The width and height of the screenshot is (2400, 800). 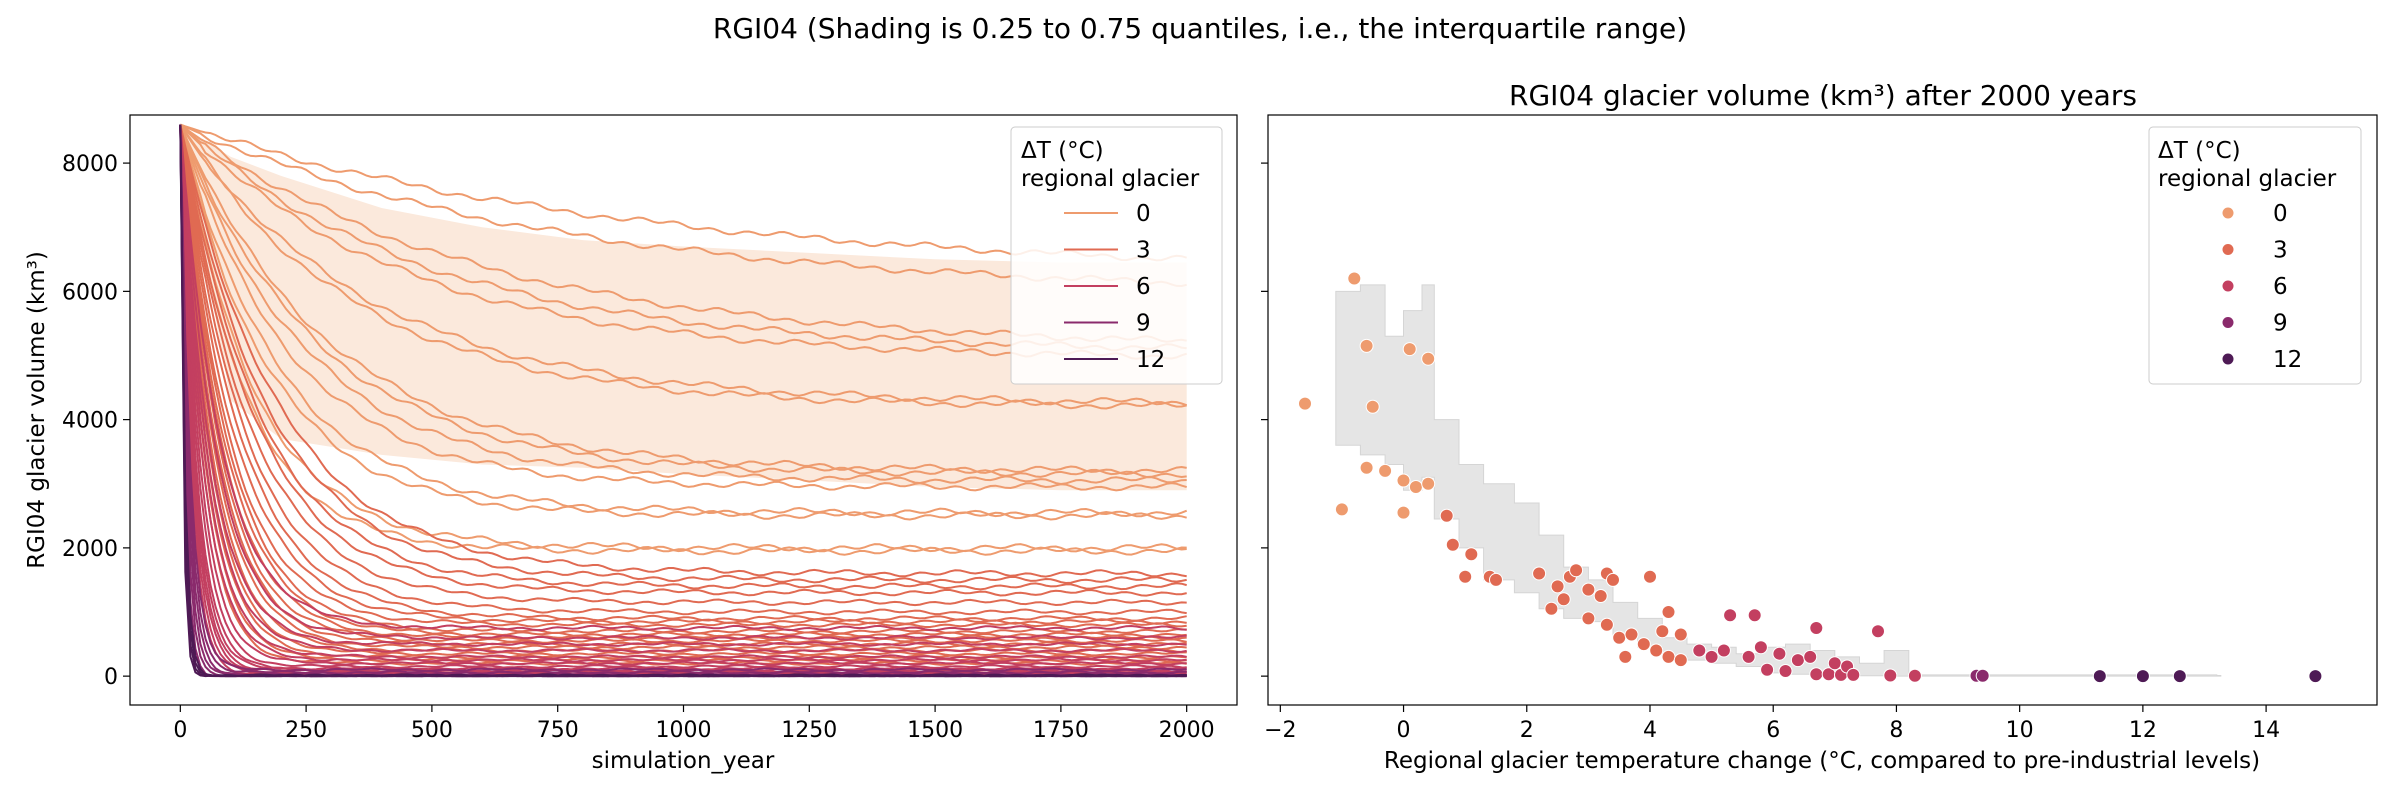 What do you see at coordinates (90, 549) in the screenshot?
I see `left-y-tick-label: 2000` at bounding box center [90, 549].